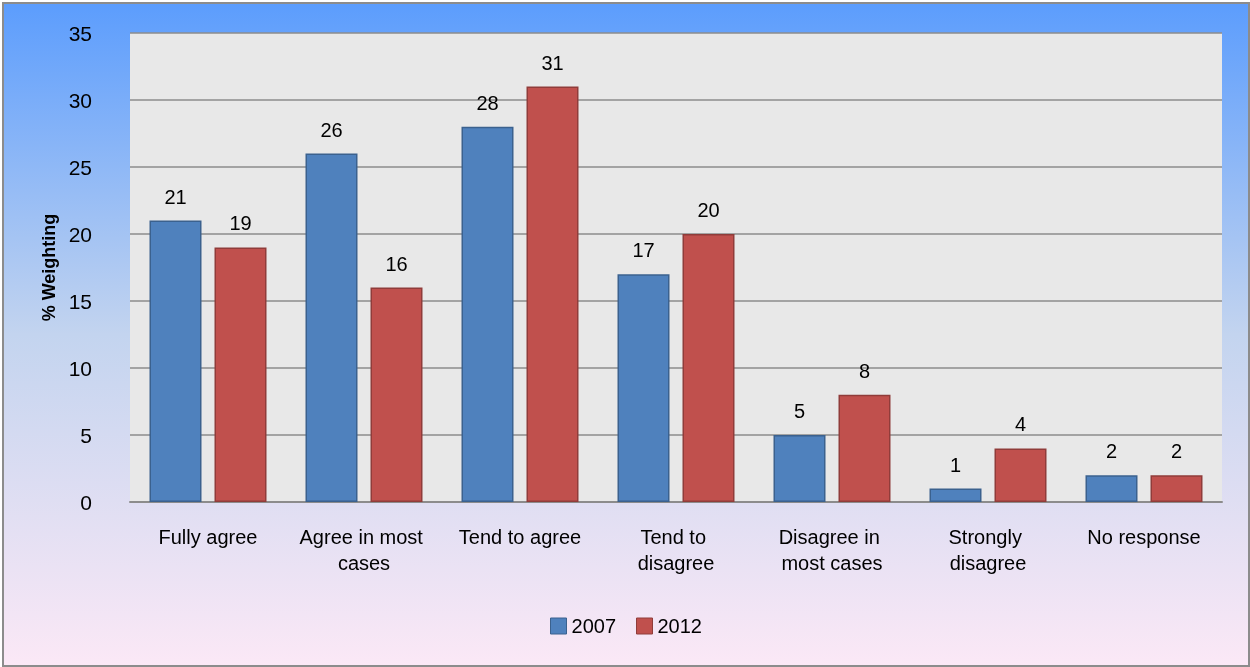 The image size is (1250, 667). I want to click on x-tick-label: Strongly disagree, so click(988, 550).